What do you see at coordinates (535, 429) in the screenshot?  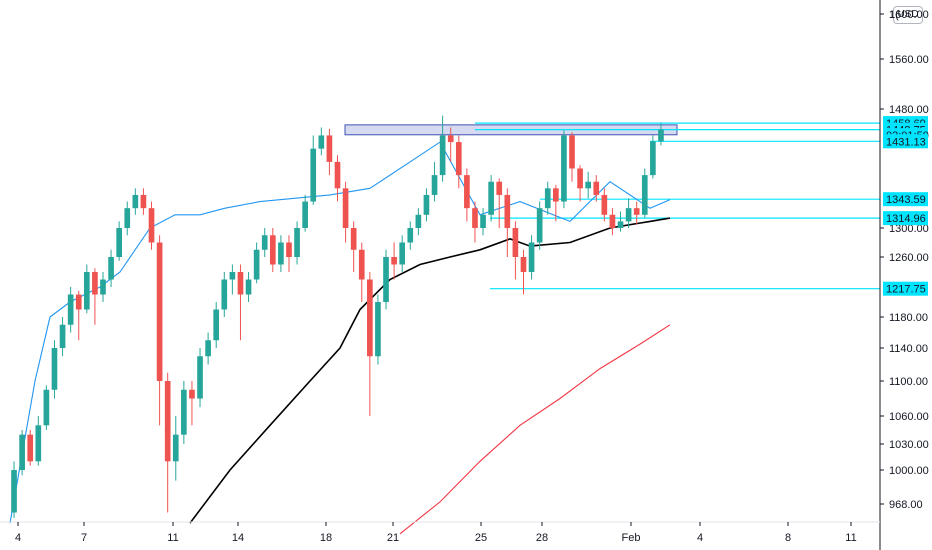 I see `moving-average-line` at bounding box center [535, 429].